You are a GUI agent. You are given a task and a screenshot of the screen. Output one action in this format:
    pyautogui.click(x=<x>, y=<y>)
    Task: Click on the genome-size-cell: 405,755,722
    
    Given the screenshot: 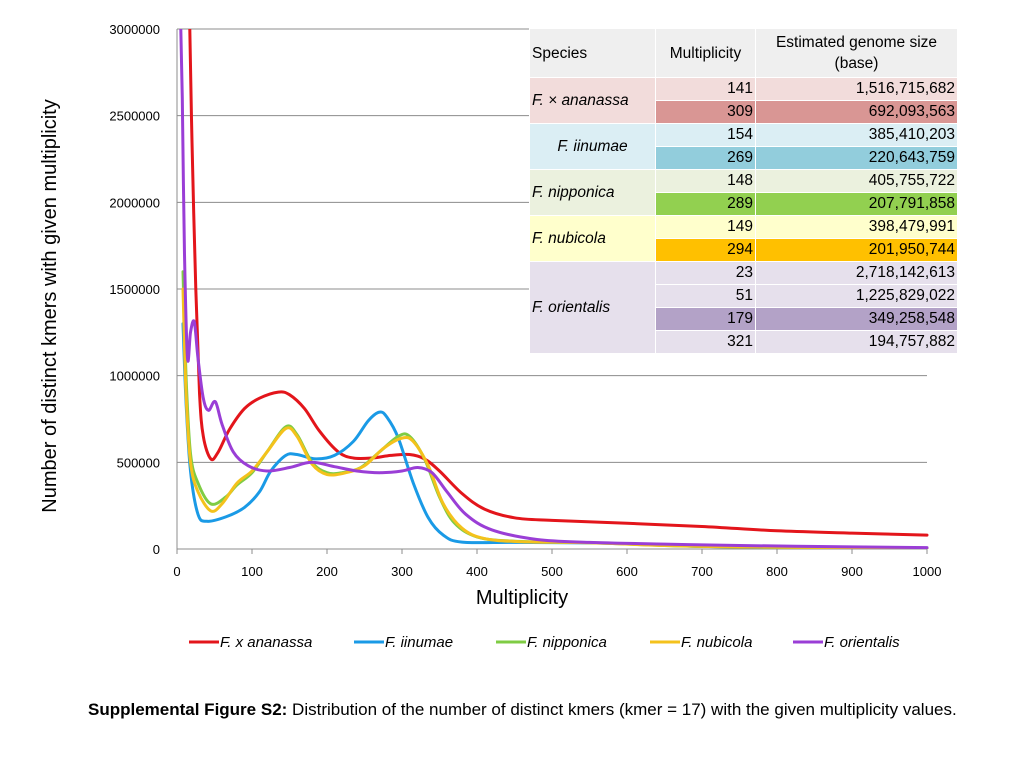 What is the action you would take?
    pyautogui.click(x=856, y=181)
    